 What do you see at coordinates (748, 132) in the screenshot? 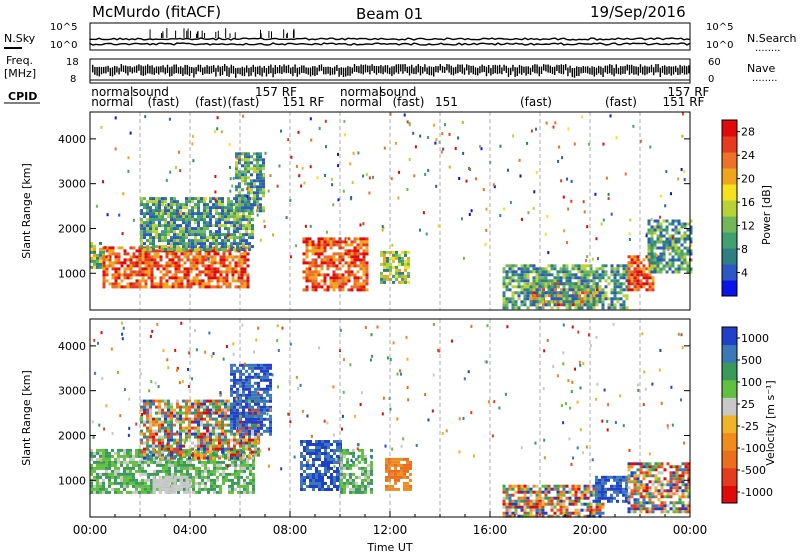
I see `colorbar-tick-label: 28` at bounding box center [748, 132].